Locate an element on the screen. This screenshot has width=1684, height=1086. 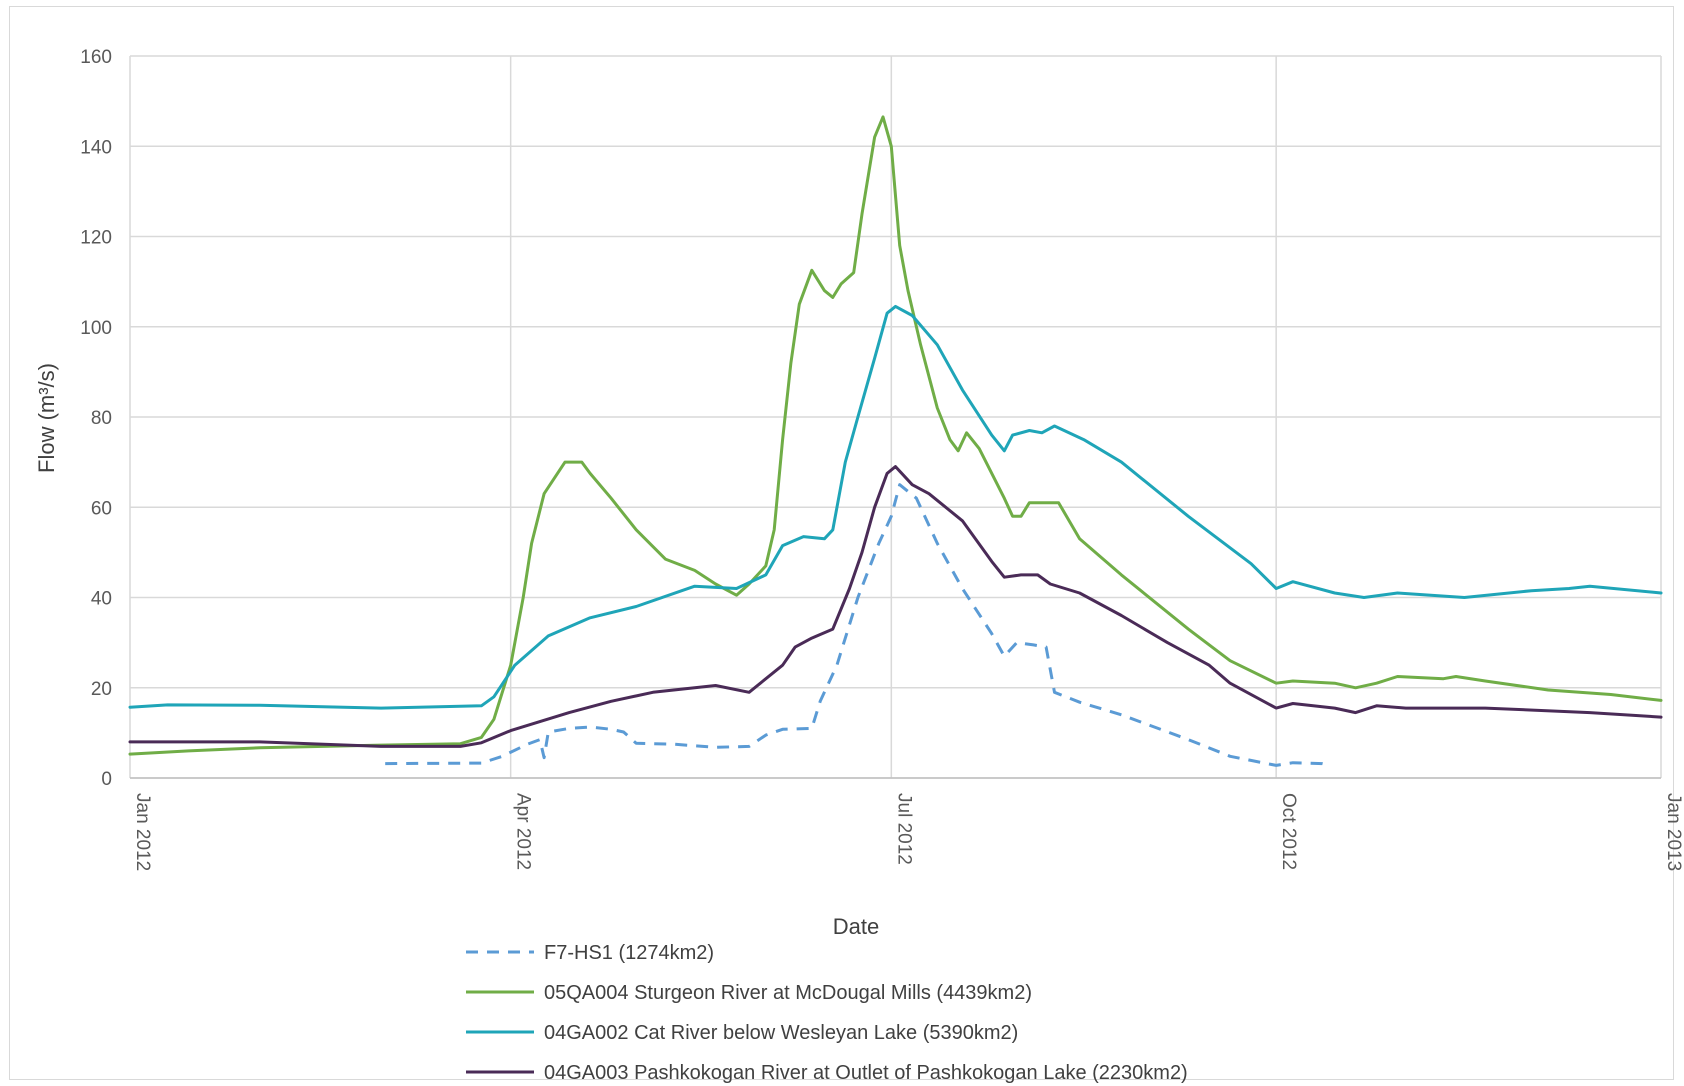
y-tick-label: 20 is located at coordinates (101, 689).